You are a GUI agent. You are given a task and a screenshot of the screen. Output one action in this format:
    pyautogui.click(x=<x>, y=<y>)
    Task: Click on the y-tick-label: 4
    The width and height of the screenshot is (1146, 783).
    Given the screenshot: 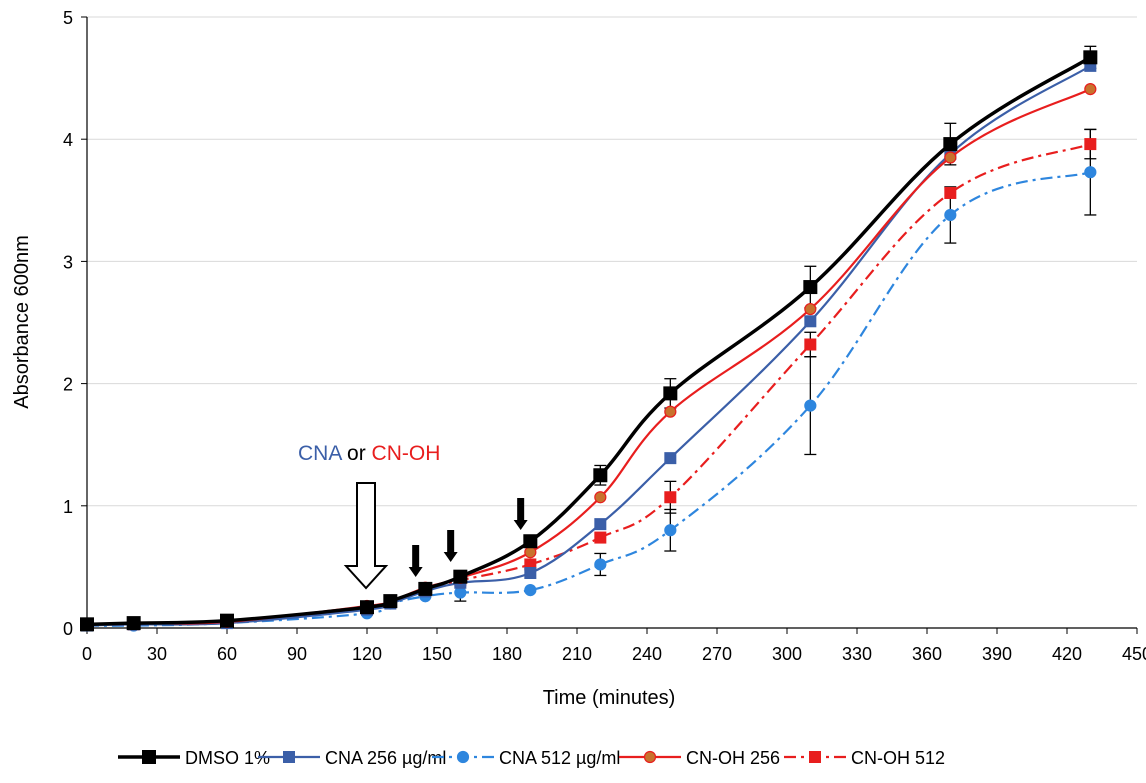 What is the action you would take?
    pyautogui.click(x=68, y=140)
    